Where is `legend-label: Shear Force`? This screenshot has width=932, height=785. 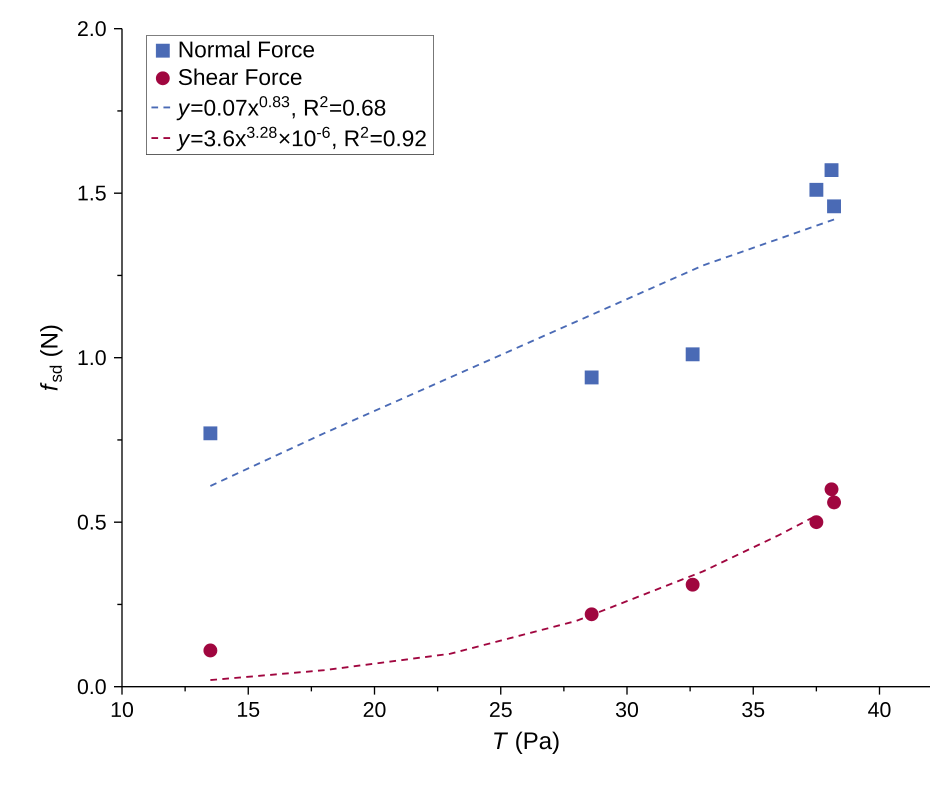
legend-label: Shear Force is located at coordinates (240, 76).